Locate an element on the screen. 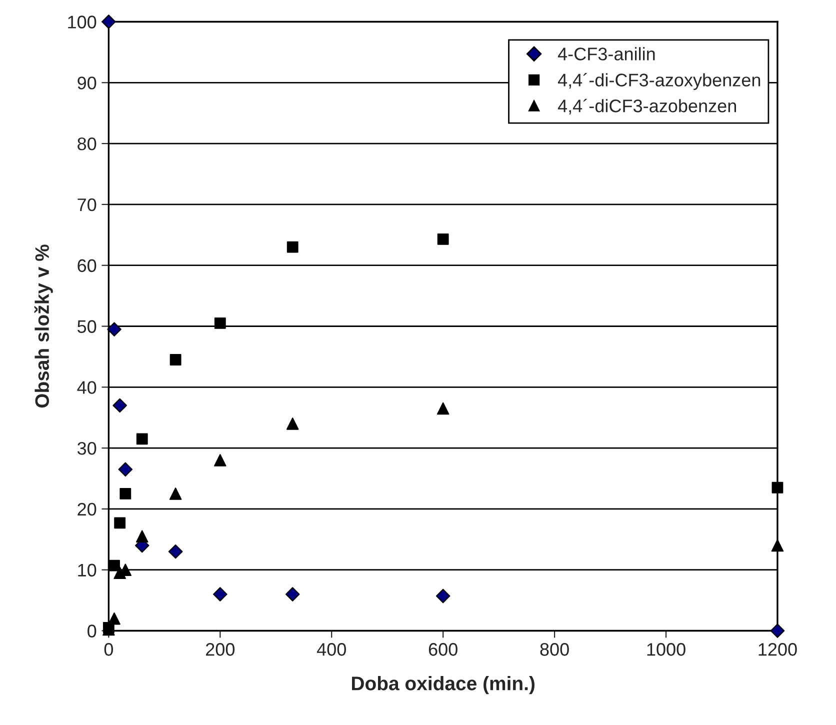  x-tick-label: 200 is located at coordinates (220, 649).